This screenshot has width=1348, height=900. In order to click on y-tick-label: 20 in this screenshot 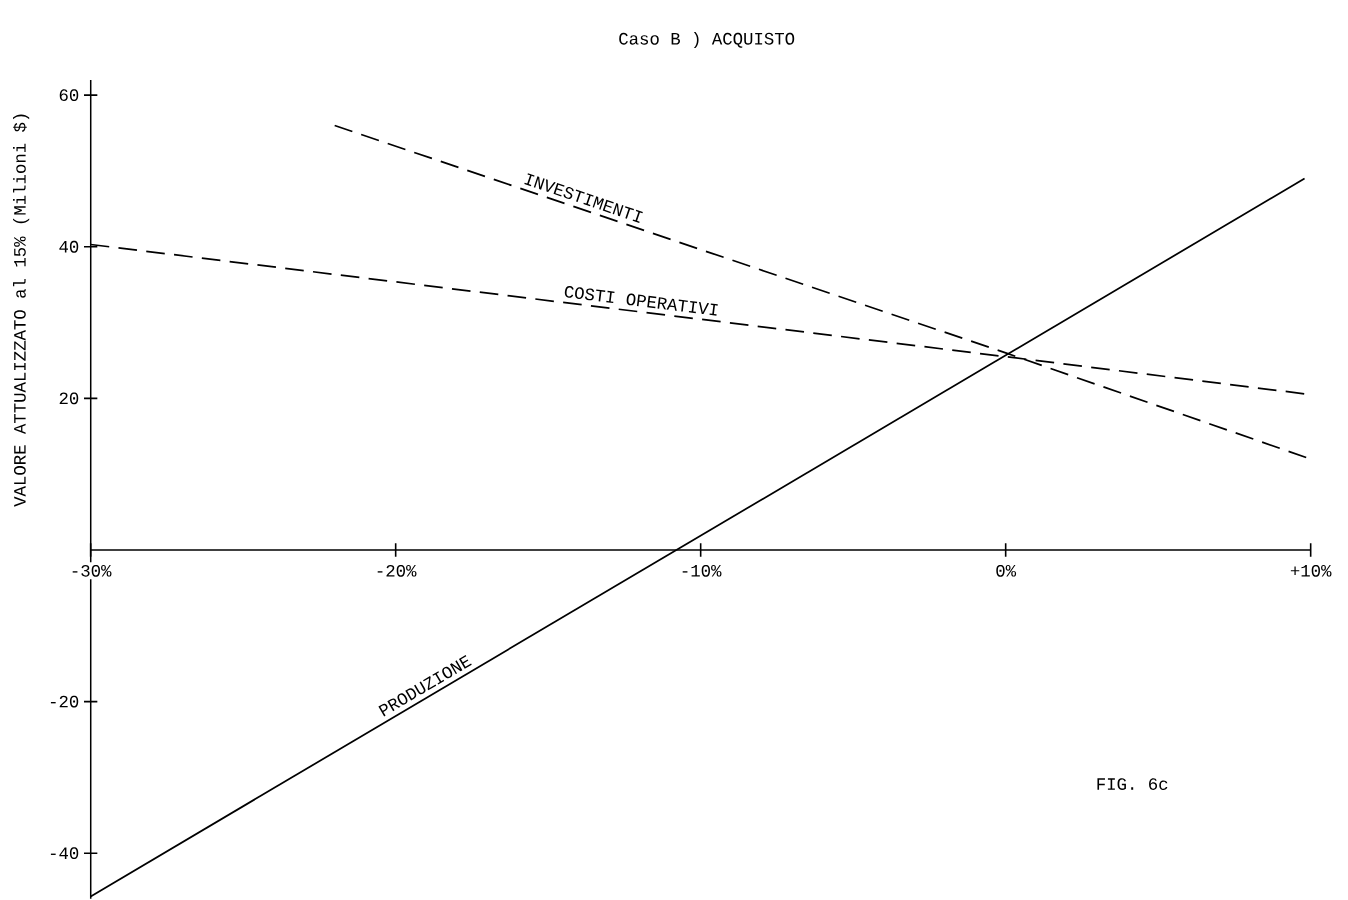, I will do `click(69, 398)`.